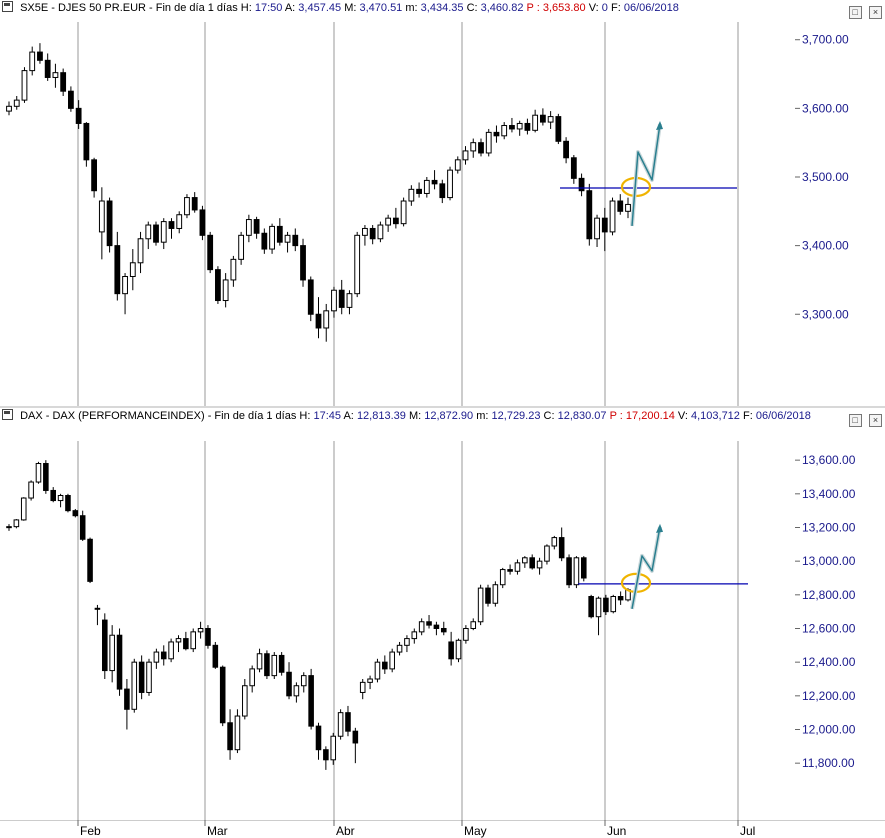  What do you see at coordinates (350, 8) in the screenshot?
I see `sx5e-m-label: M:` at bounding box center [350, 8].